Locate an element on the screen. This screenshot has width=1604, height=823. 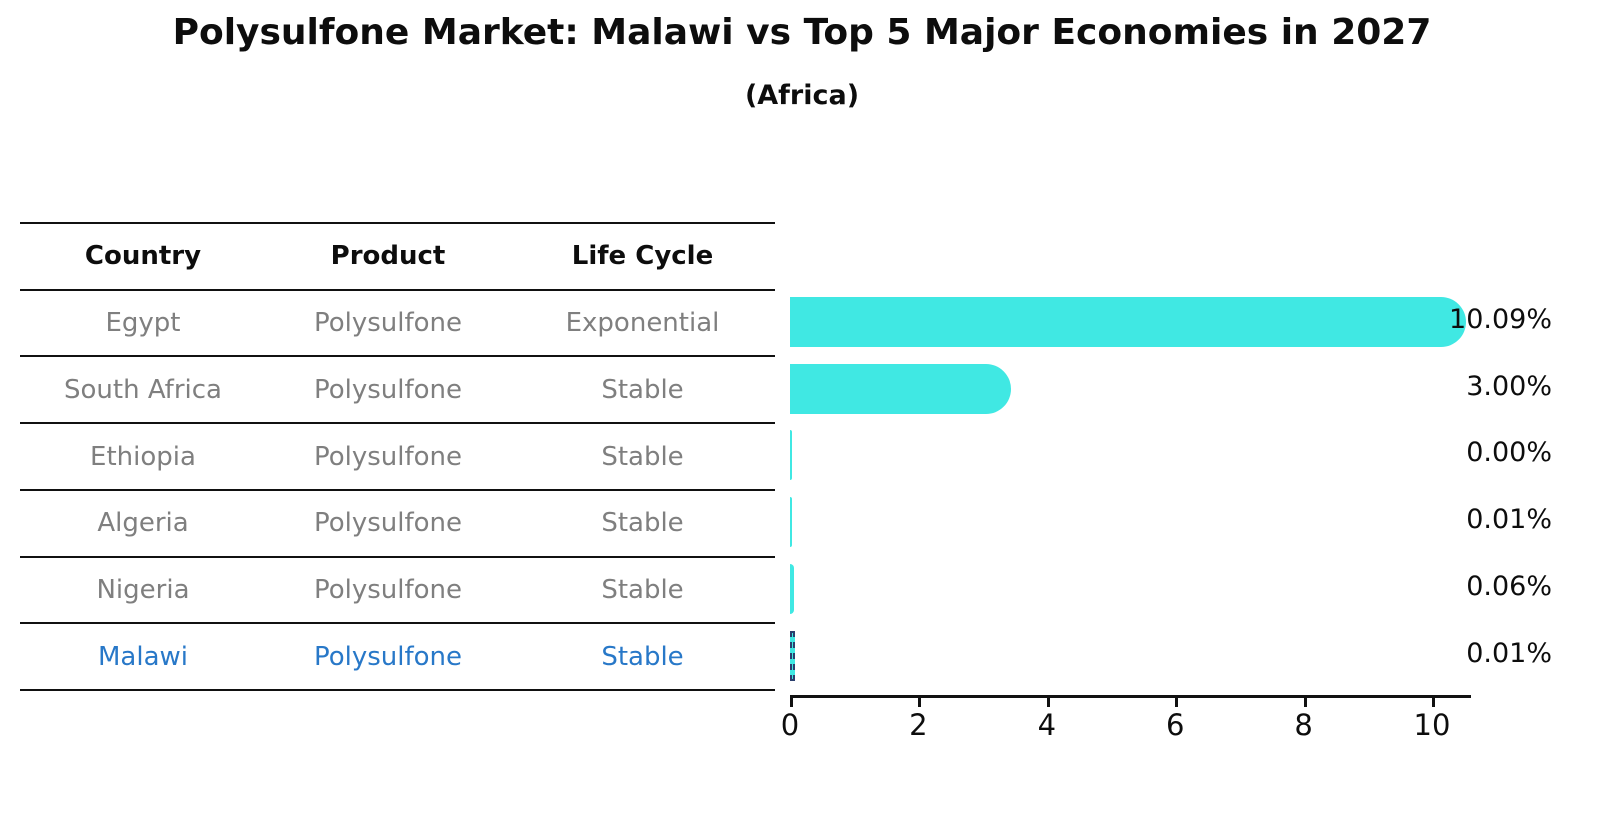
bar-ethiopia is located at coordinates (791, 455).